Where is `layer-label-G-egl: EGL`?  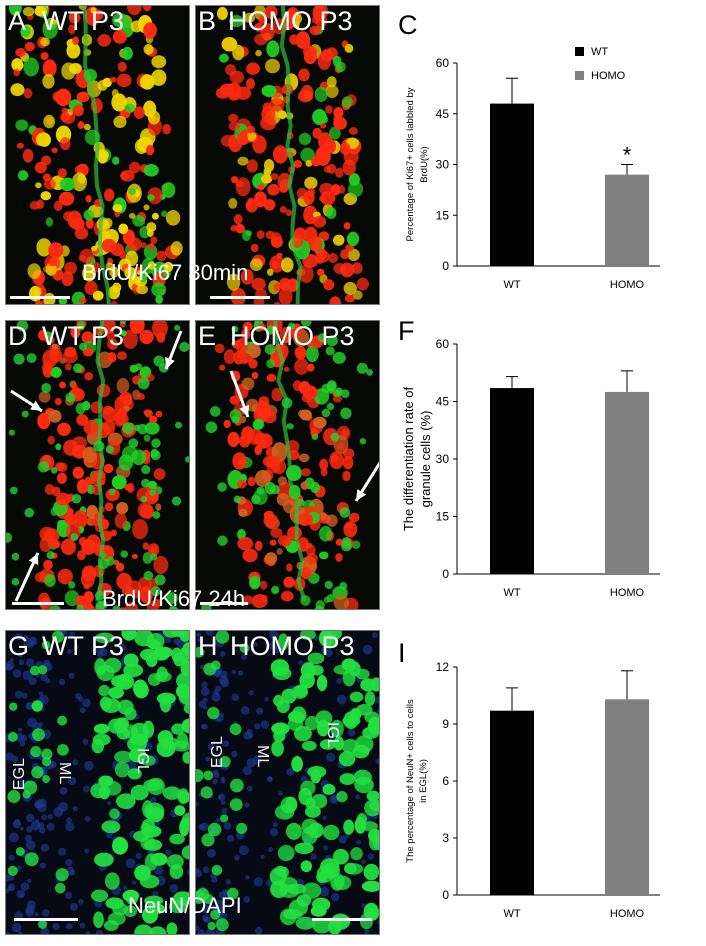
layer-label-G-egl: EGL is located at coordinates (19, 773).